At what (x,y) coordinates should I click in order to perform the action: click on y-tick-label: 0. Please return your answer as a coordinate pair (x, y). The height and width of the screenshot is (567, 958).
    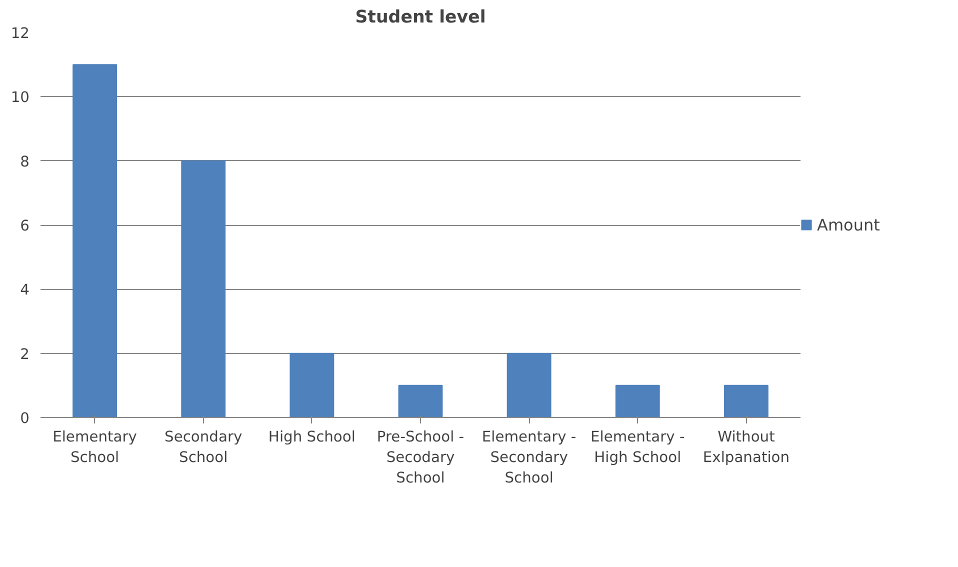
    Looking at the image, I should click on (25, 418).